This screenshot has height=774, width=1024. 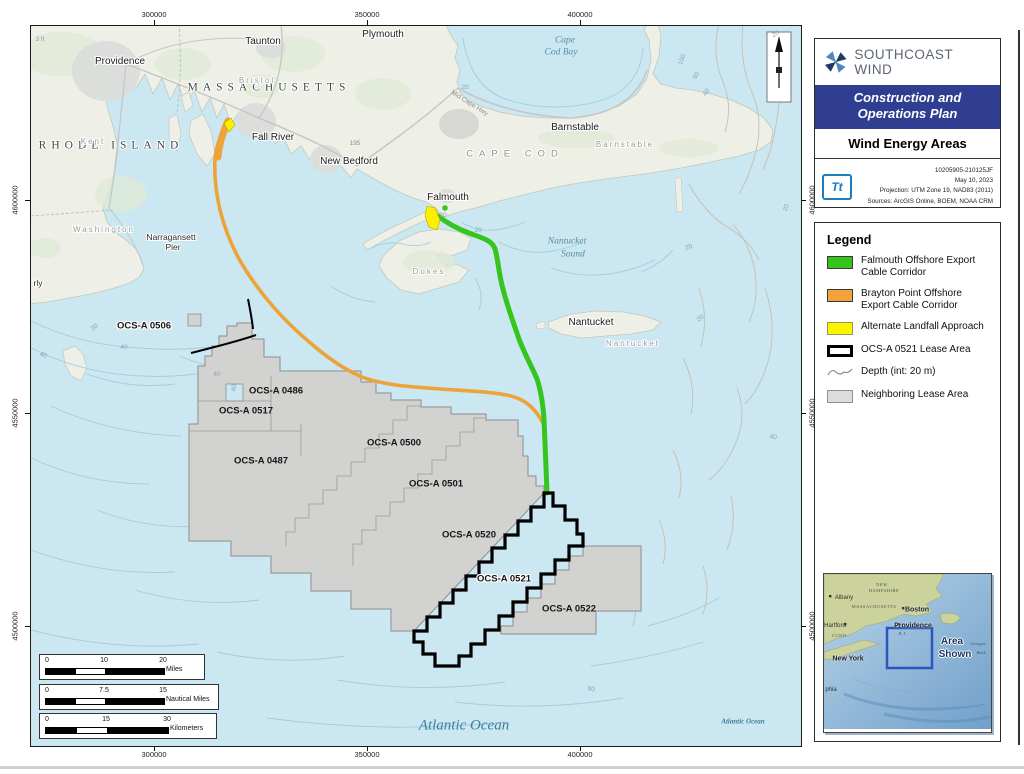 I want to click on conanicut-island, so click(x=175, y=132).